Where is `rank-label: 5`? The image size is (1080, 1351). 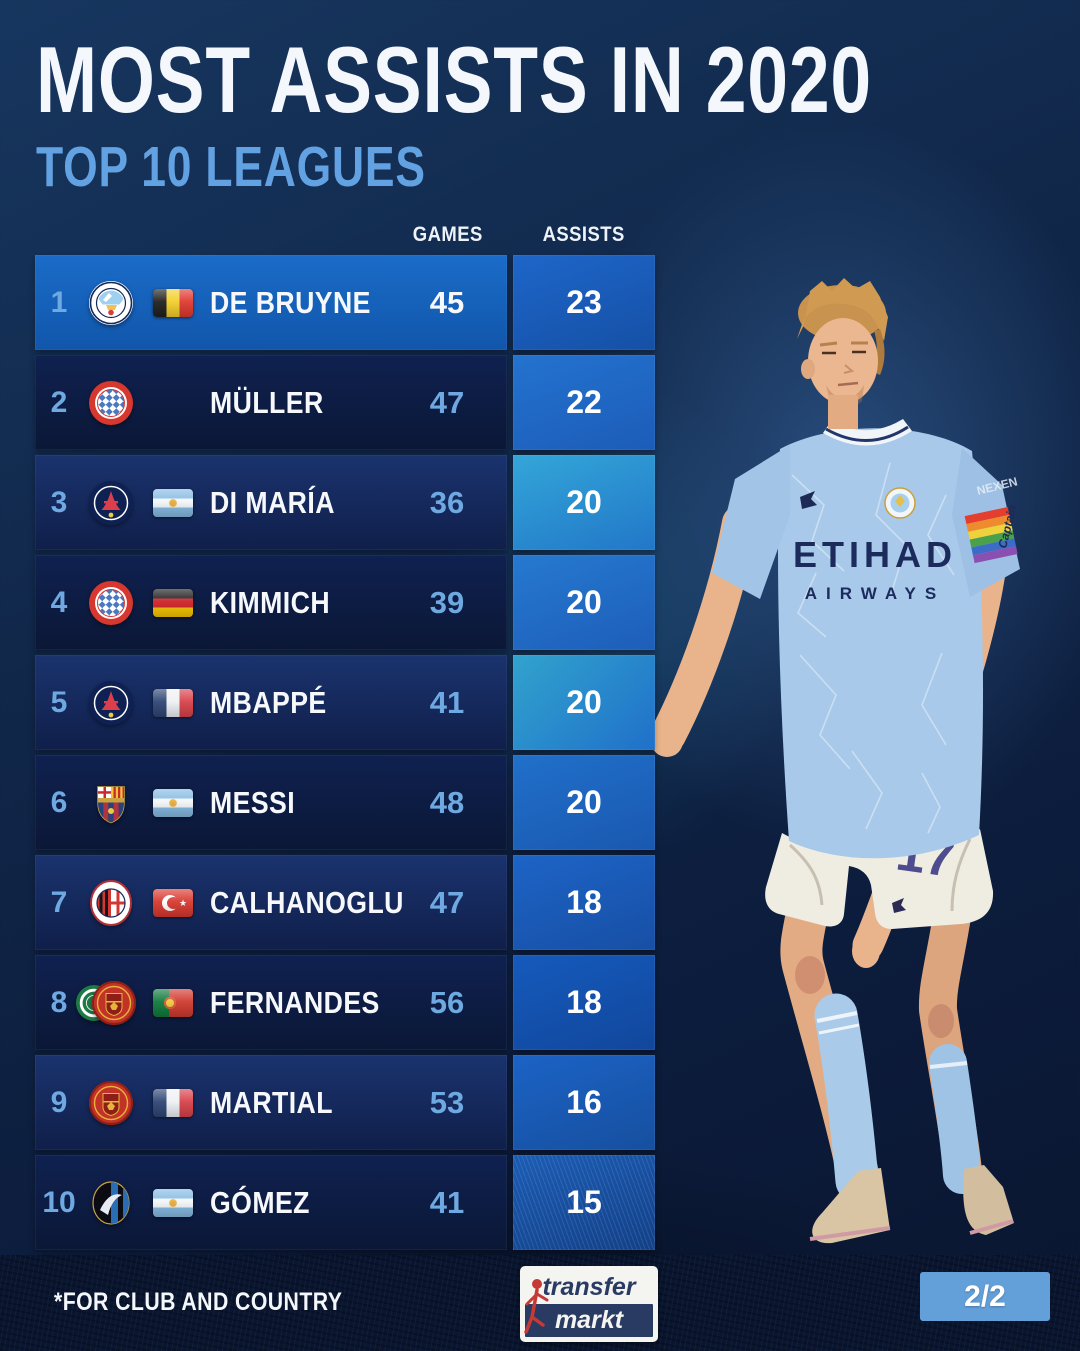
rank-label: 5 is located at coordinates (59, 702).